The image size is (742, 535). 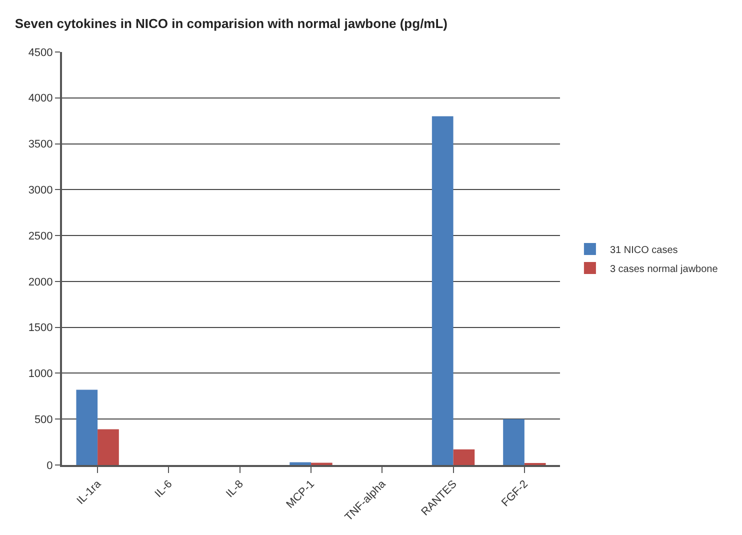 What do you see at coordinates (40, 190) in the screenshot?
I see `y-tick-label: 3000` at bounding box center [40, 190].